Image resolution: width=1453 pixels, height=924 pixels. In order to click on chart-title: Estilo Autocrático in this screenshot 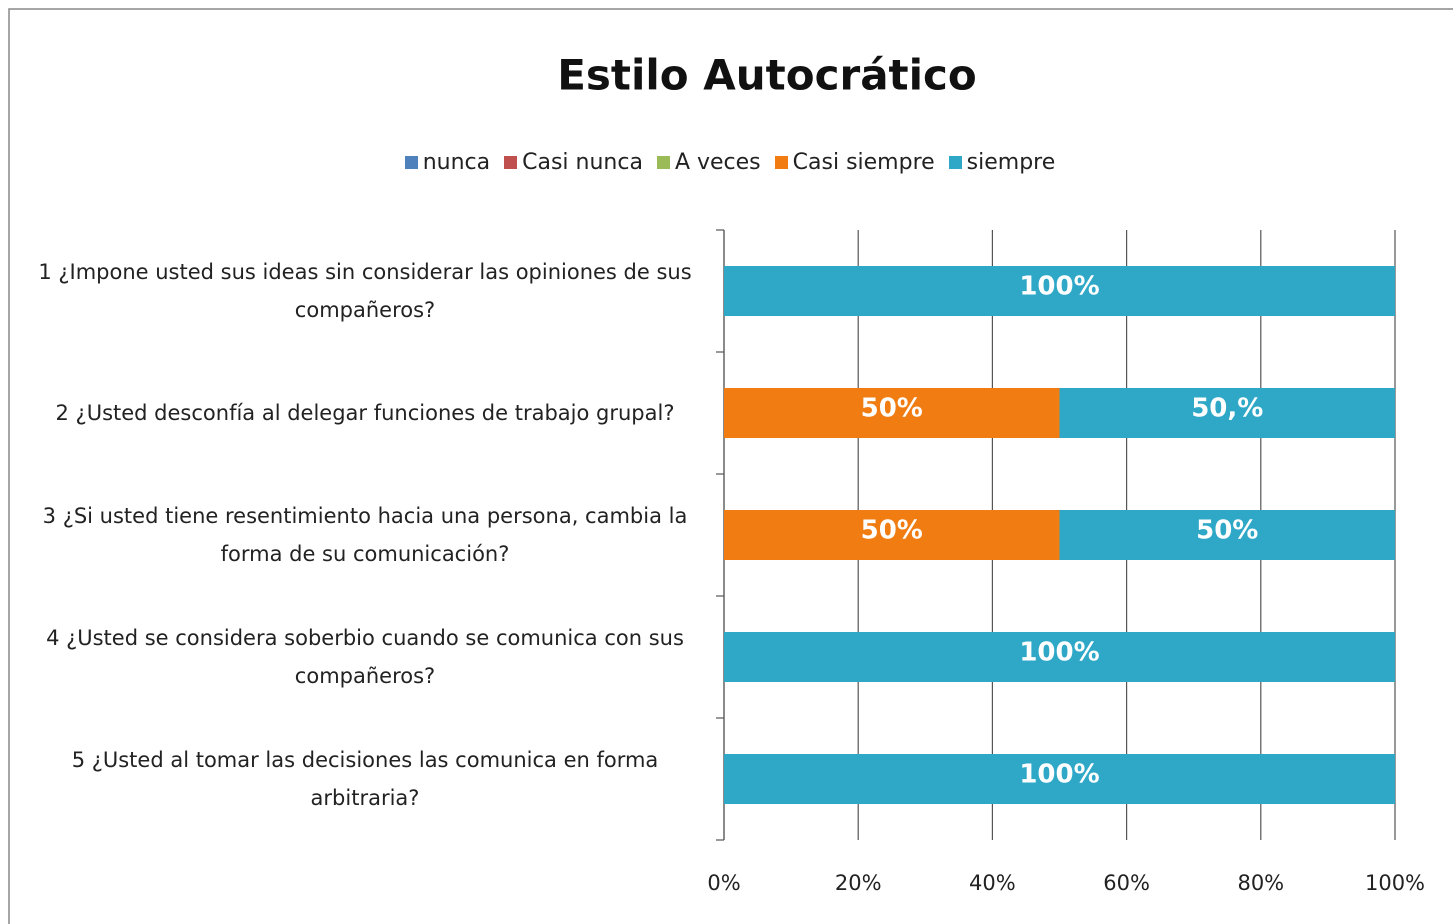, I will do `click(767, 75)`.